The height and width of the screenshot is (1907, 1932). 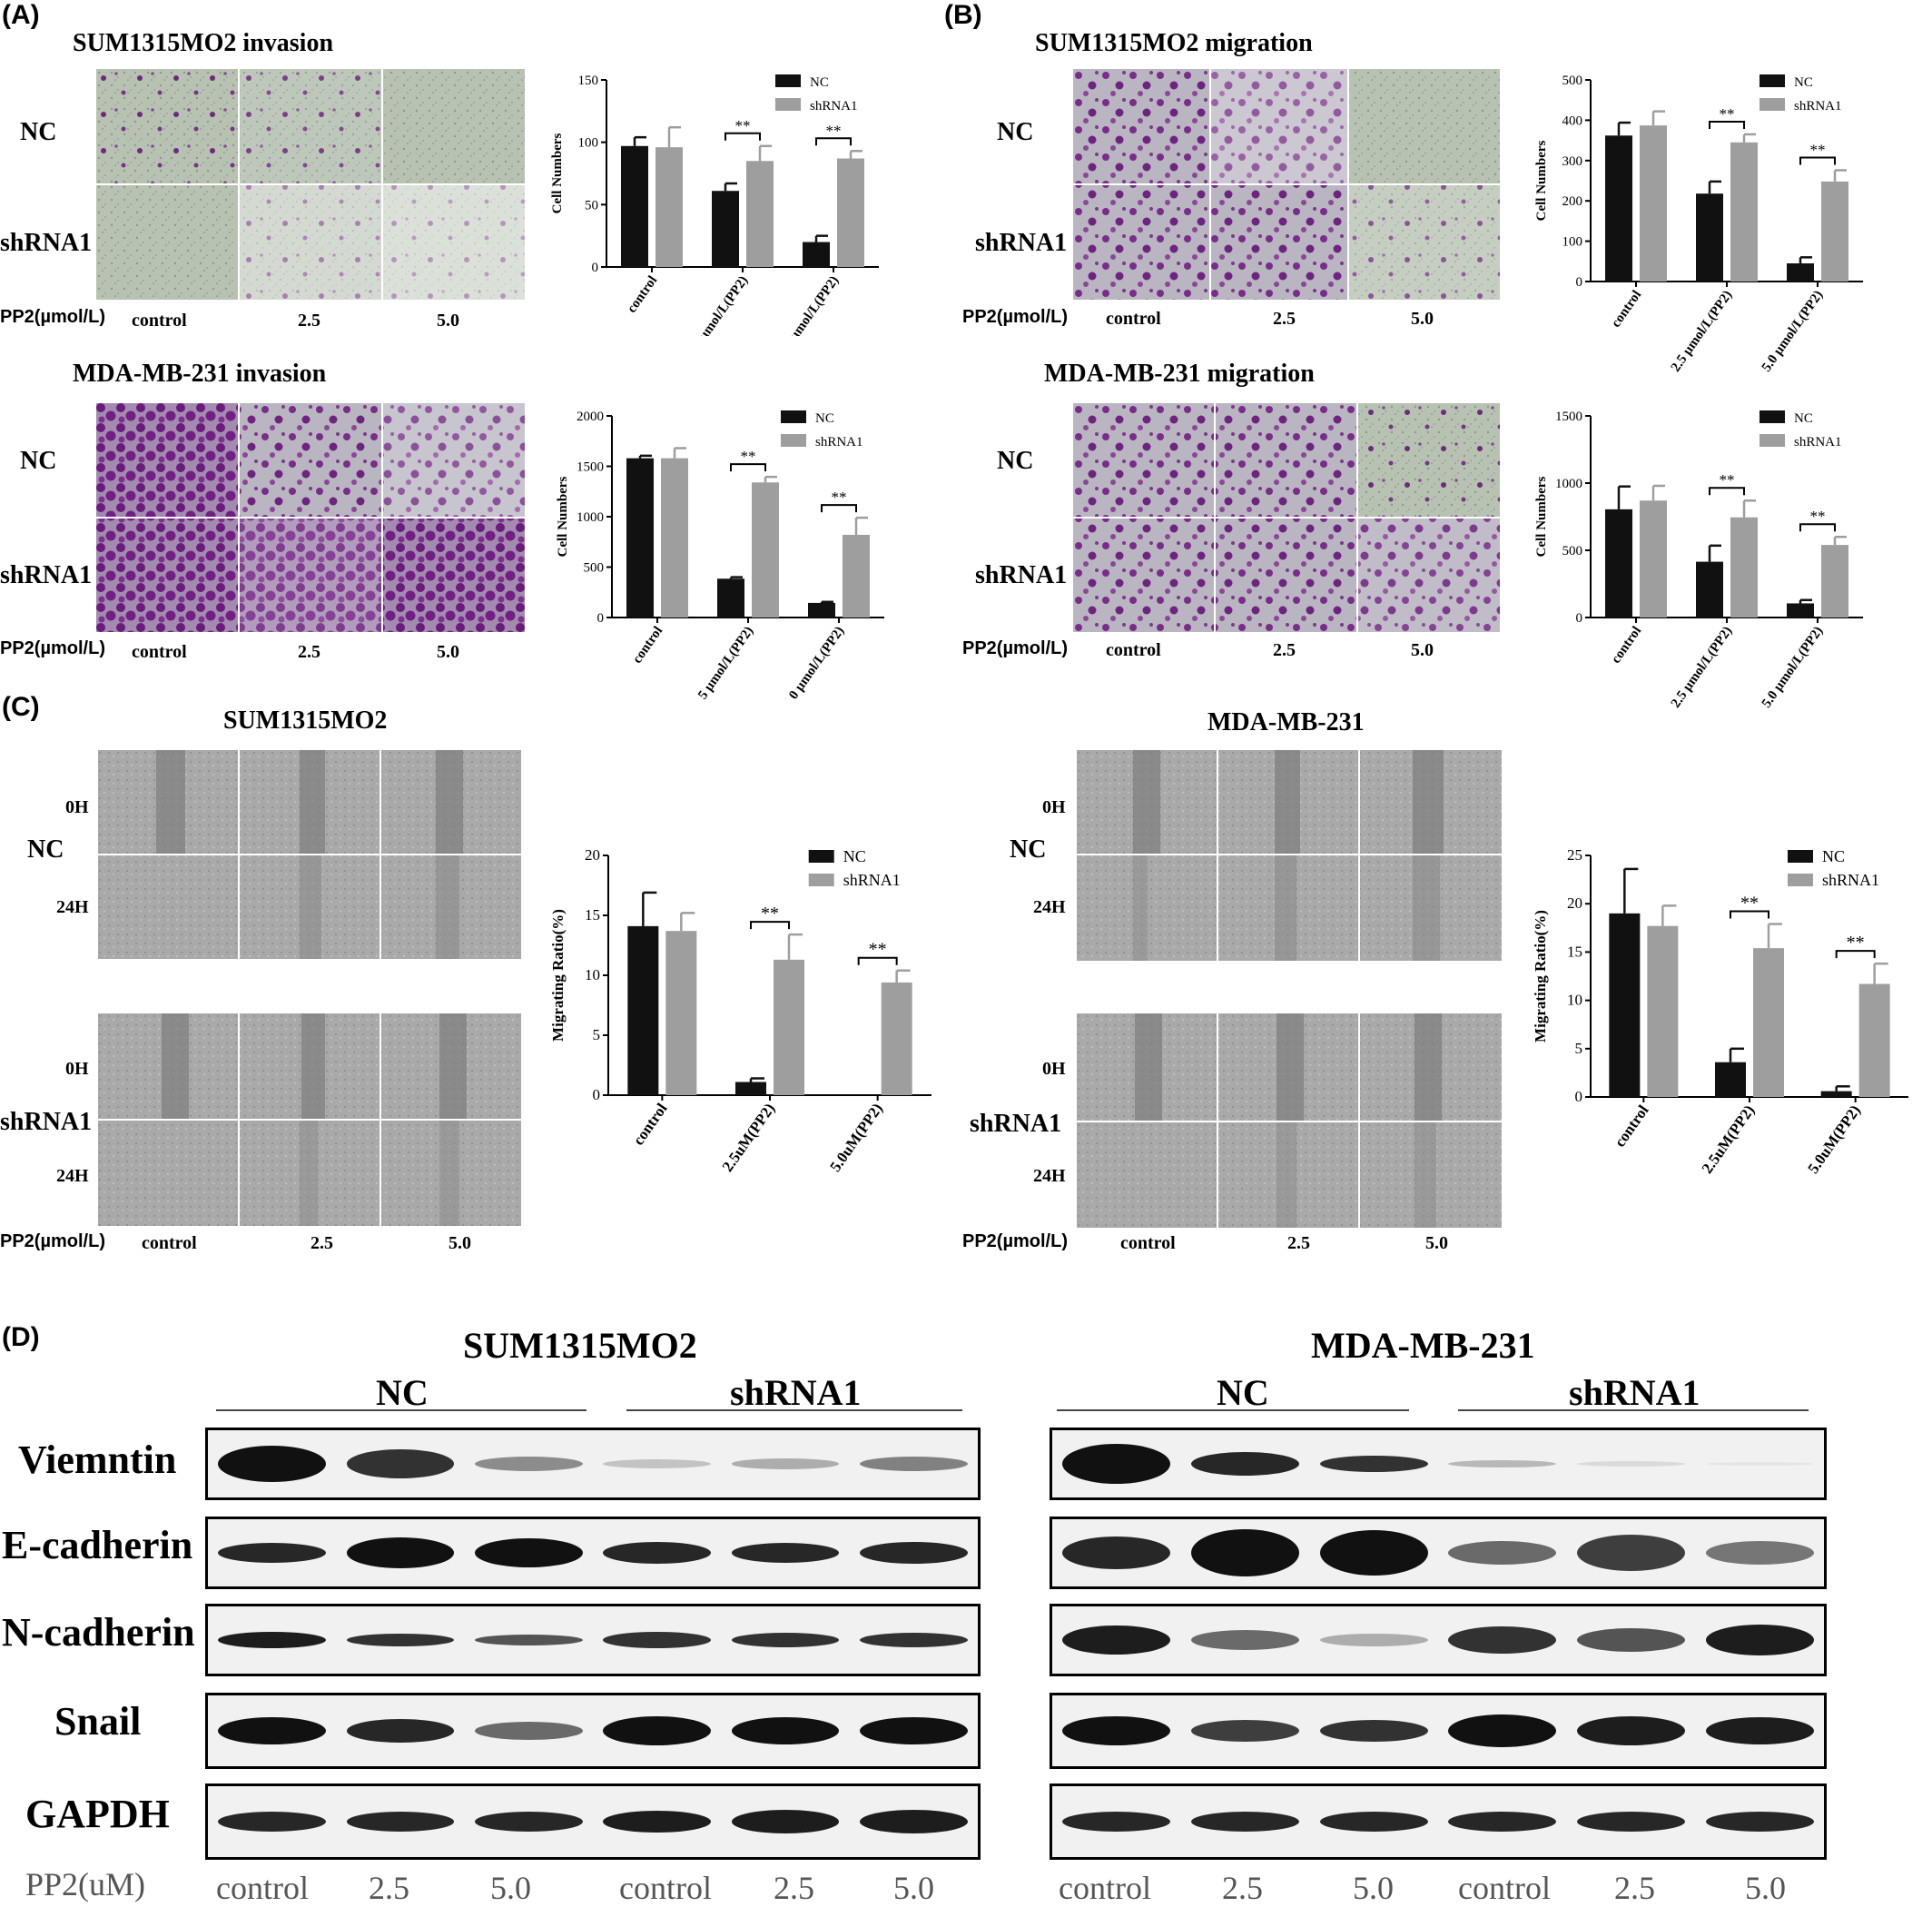 I want to click on y-tick-label: 20, so click(x=592, y=855).